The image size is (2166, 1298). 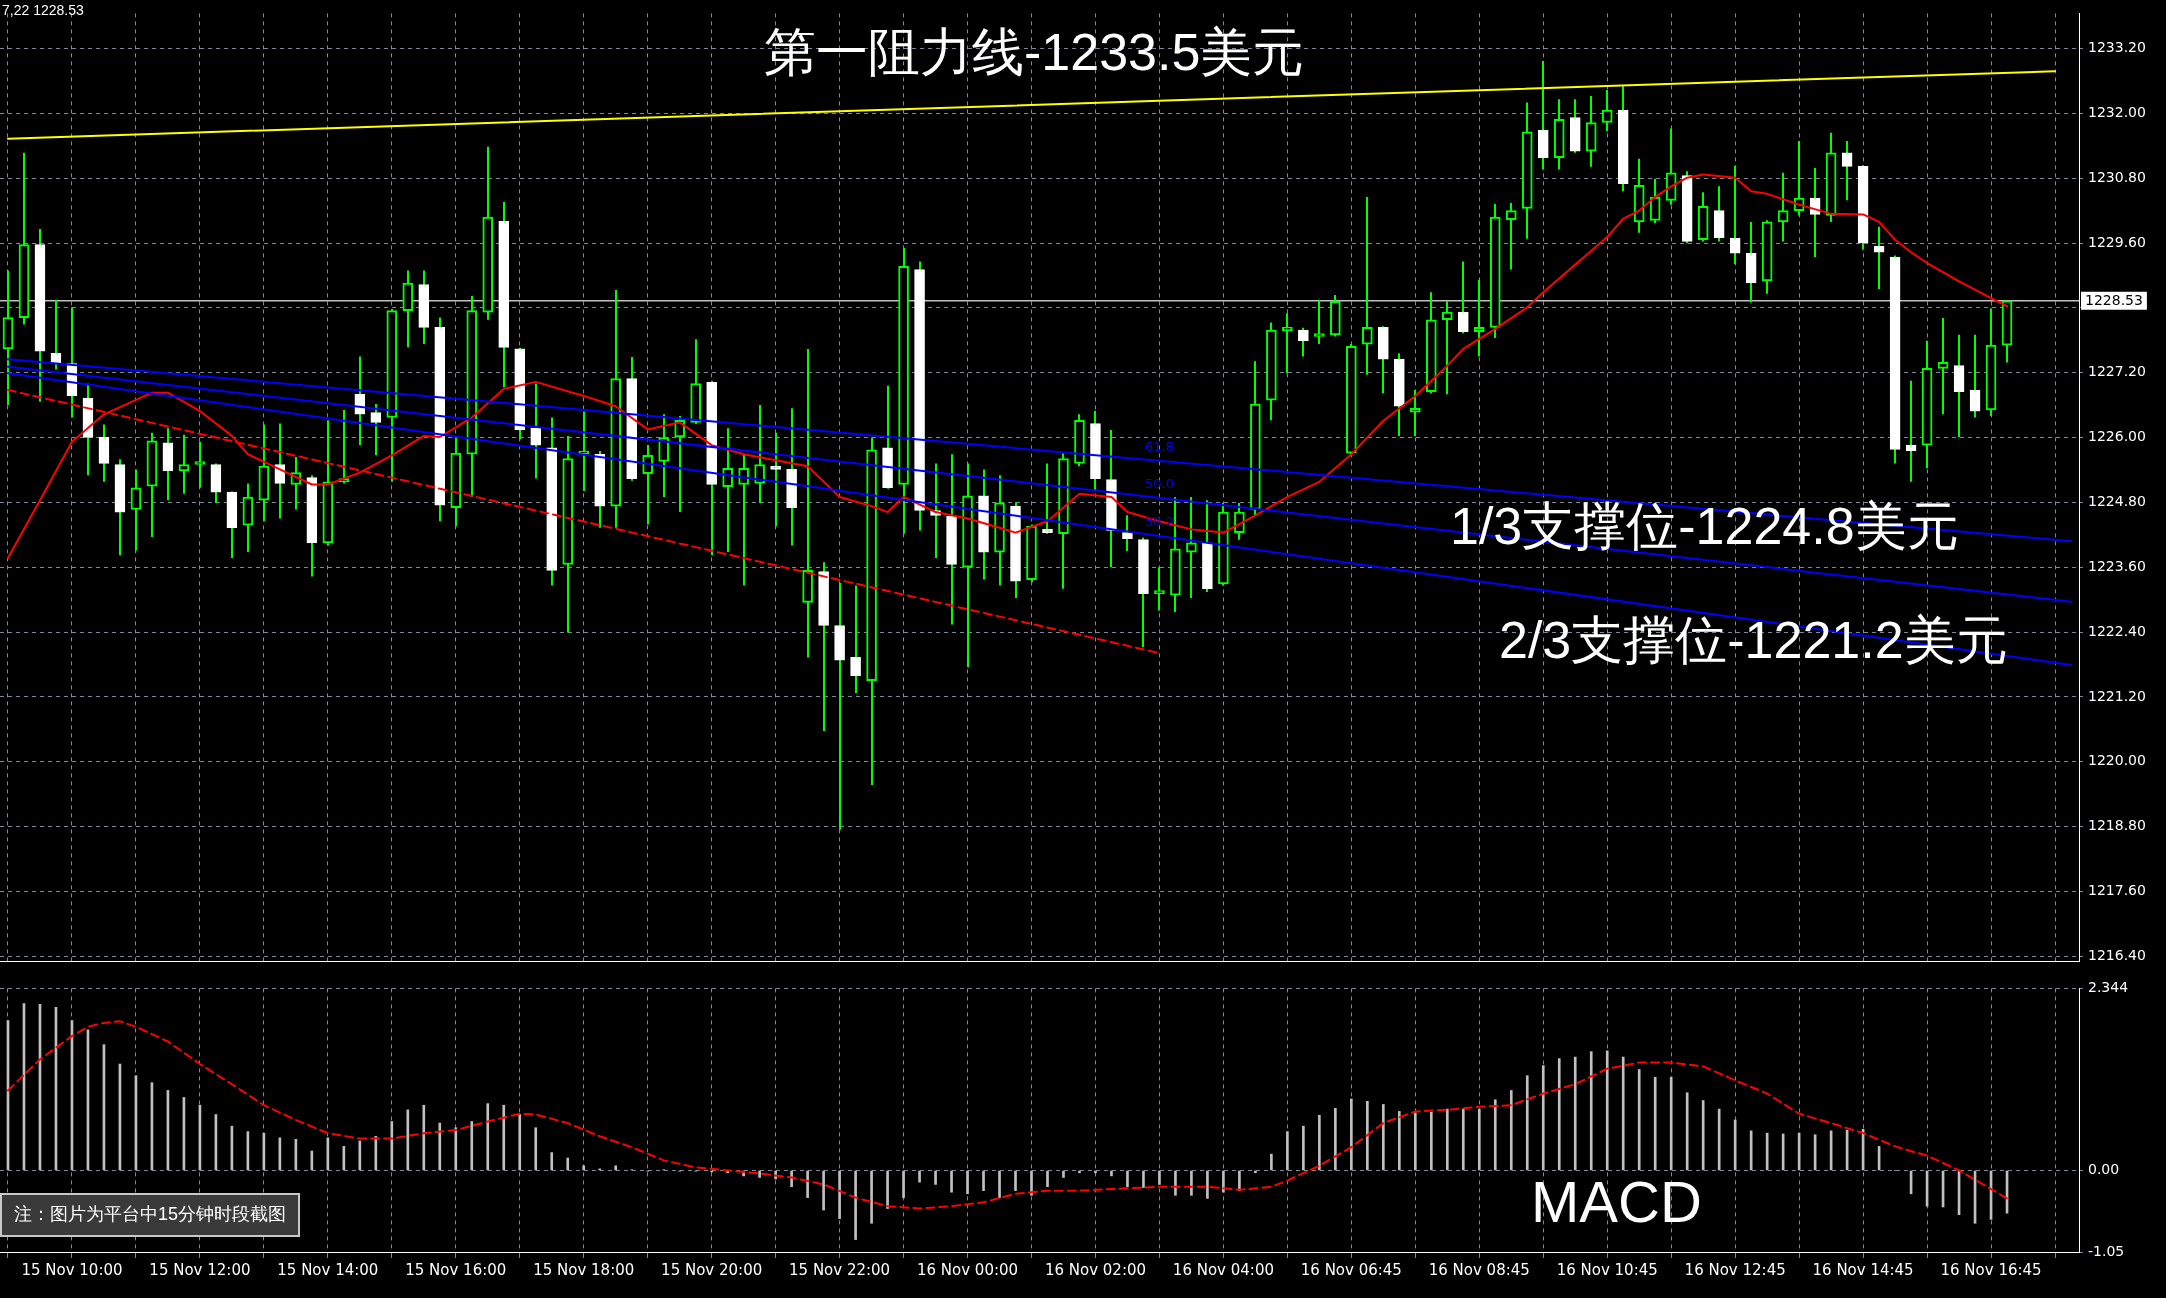 I want to click on y-tick-label: 1221.20, so click(x=2117, y=695).